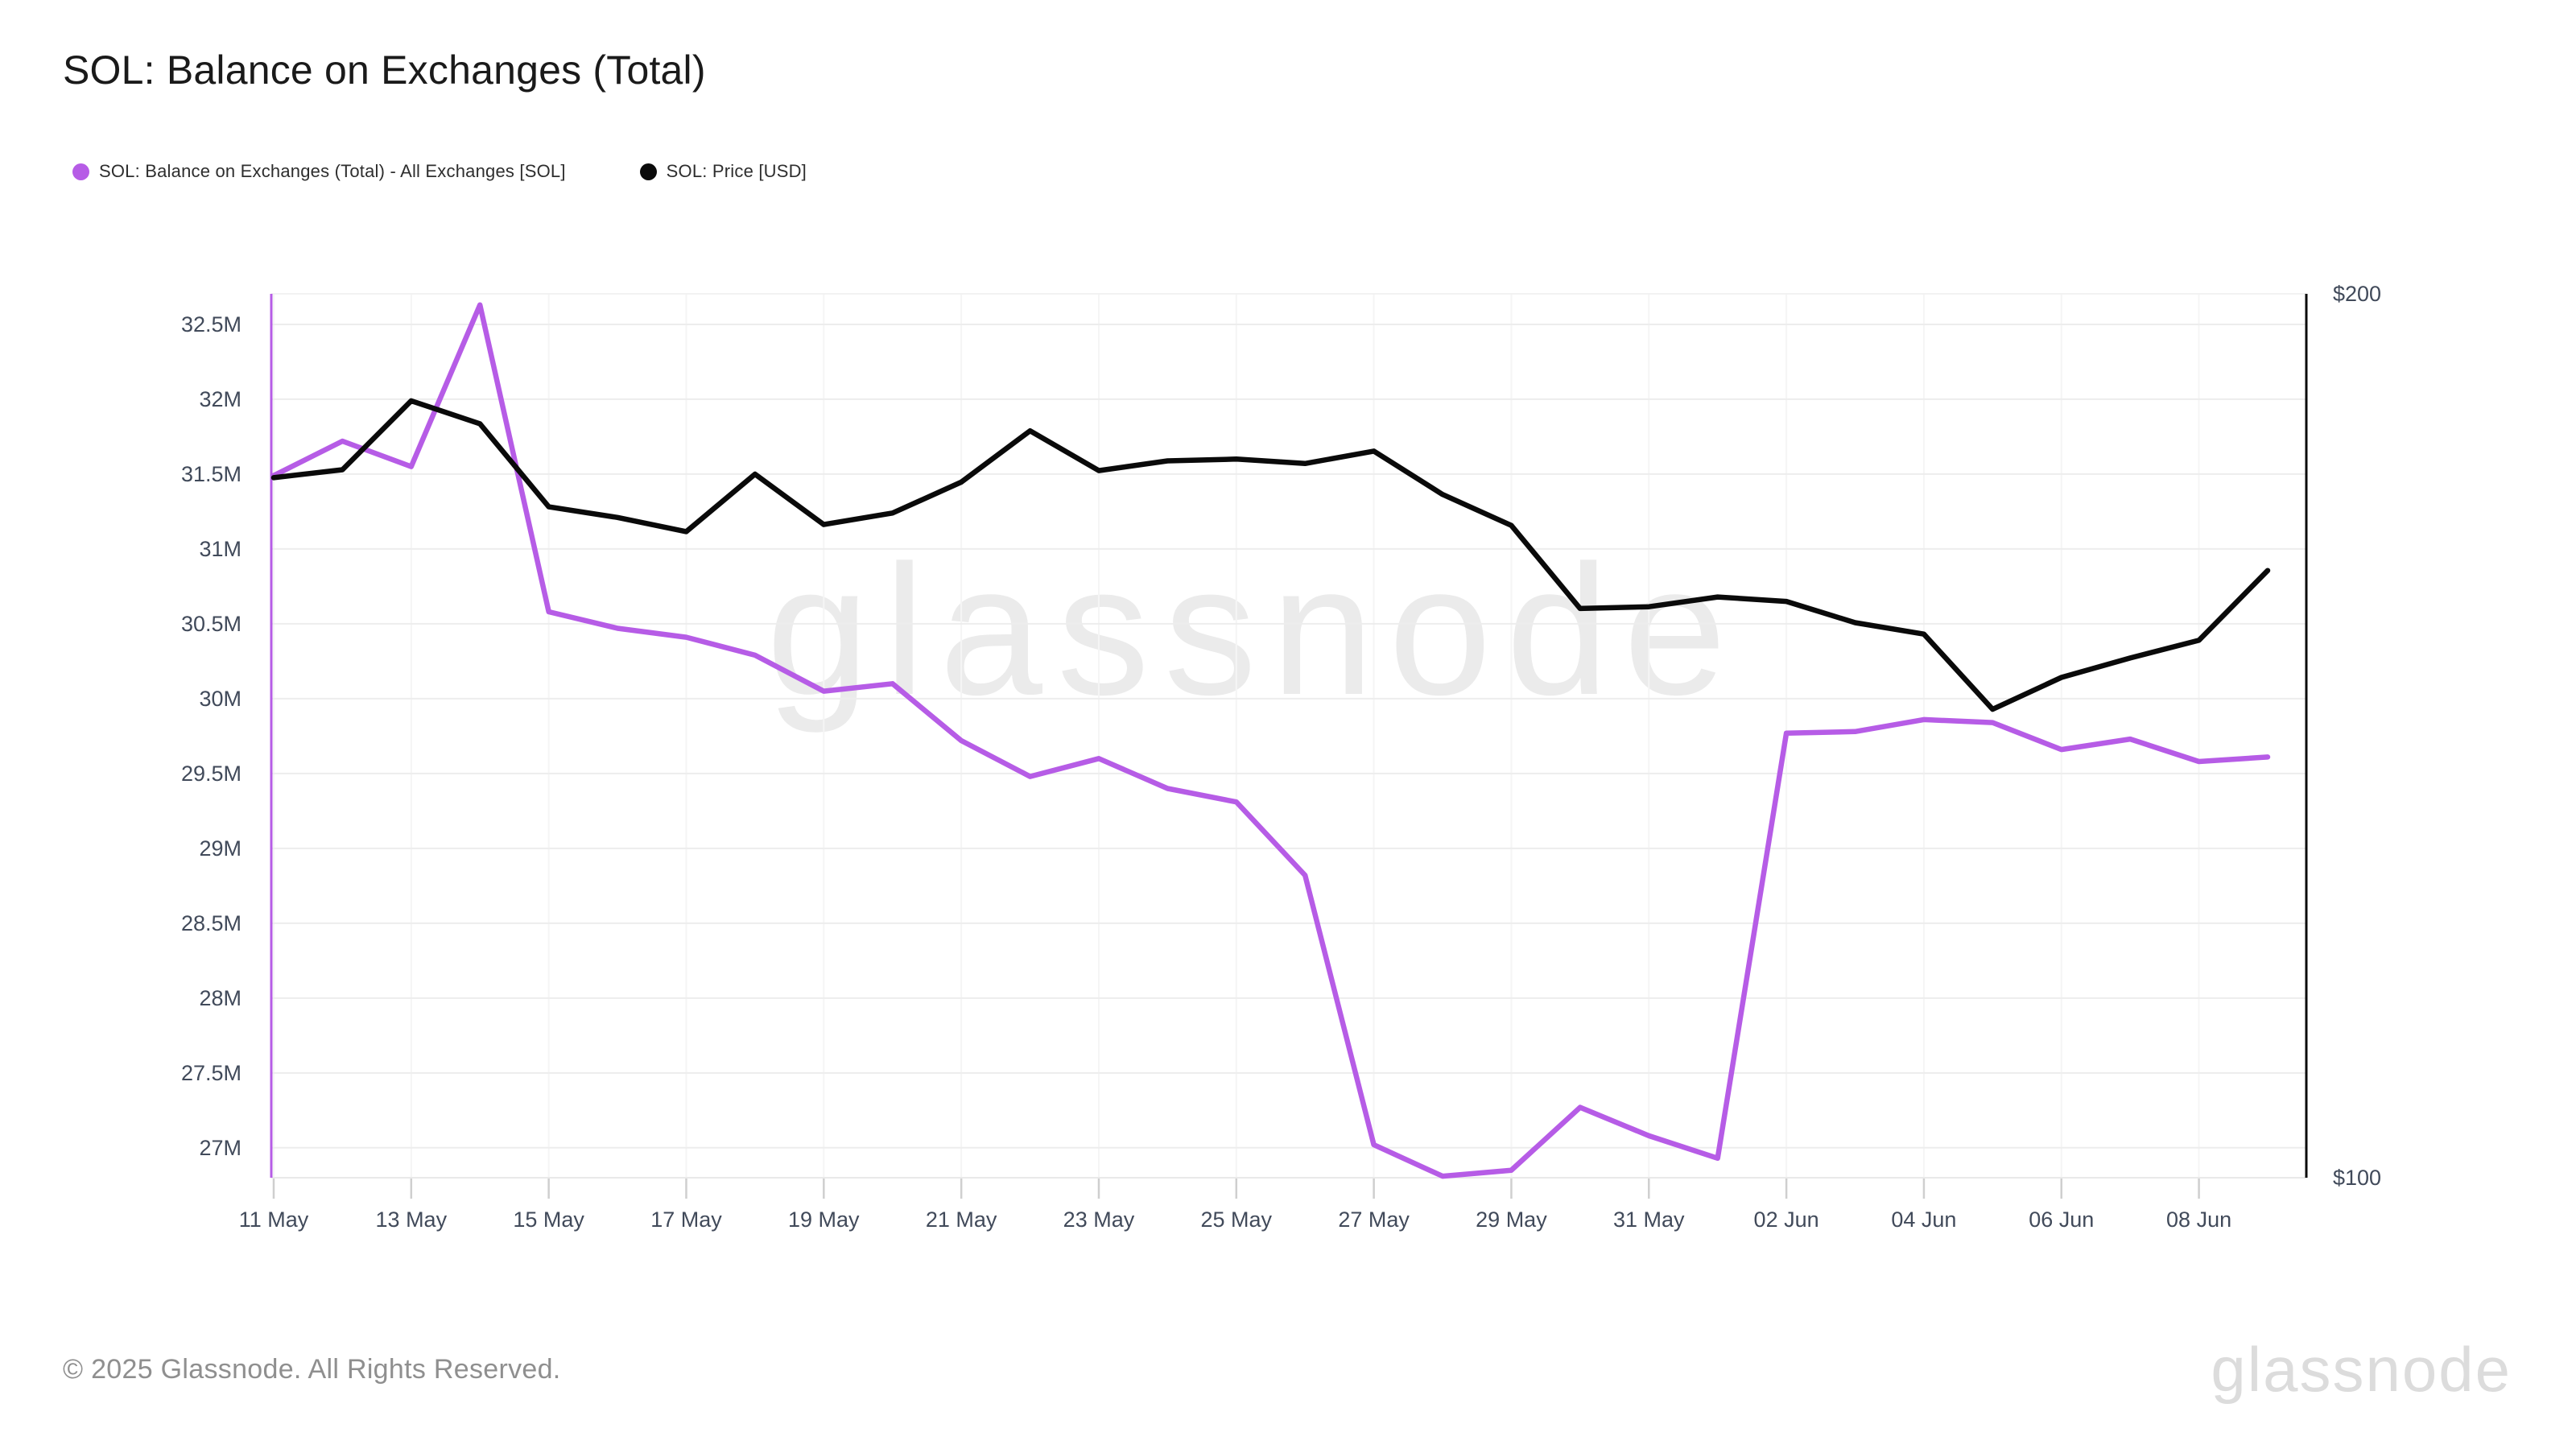 The height and width of the screenshot is (1449, 2576). Describe the element at coordinates (1099, 1220) in the screenshot. I see `x-axis-tick-label: 23 May` at that location.